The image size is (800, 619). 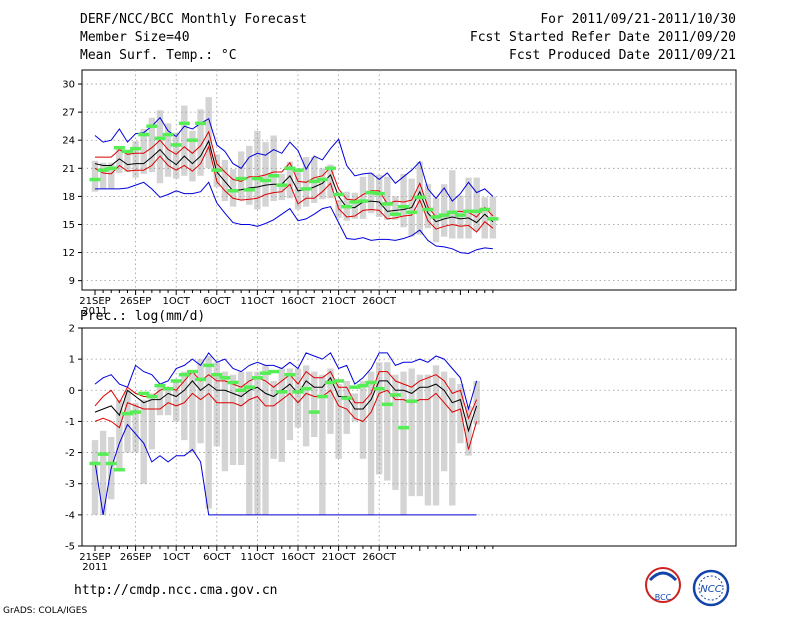 What do you see at coordinates (70, 422) in the screenshot?
I see `prec-y-tick-label: -1` at bounding box center [70, 422].